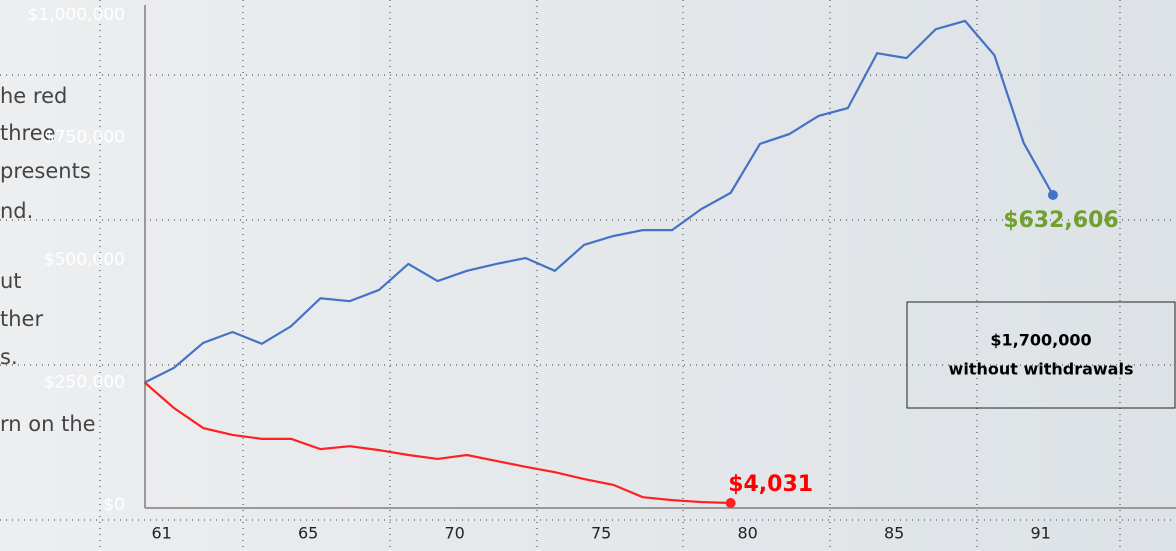 The width and height of the screenshot is (1176, 551). I want to click on x-tick-label: 70, so click(454, 533).